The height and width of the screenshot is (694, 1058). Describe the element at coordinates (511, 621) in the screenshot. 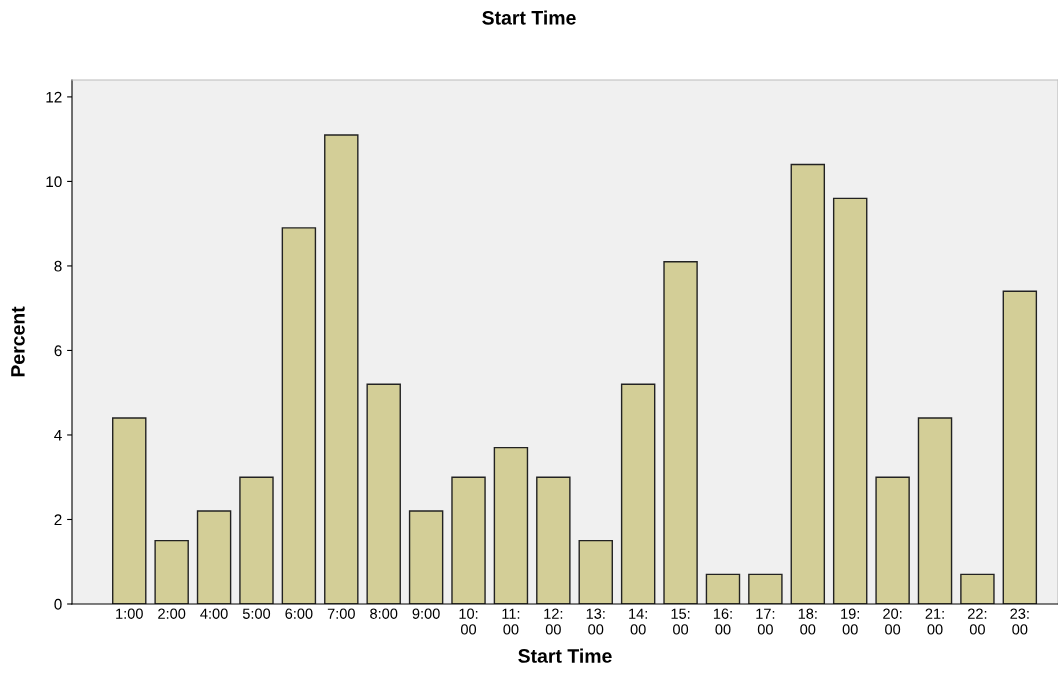

I see `x-tick-label: 11:00` at that location.